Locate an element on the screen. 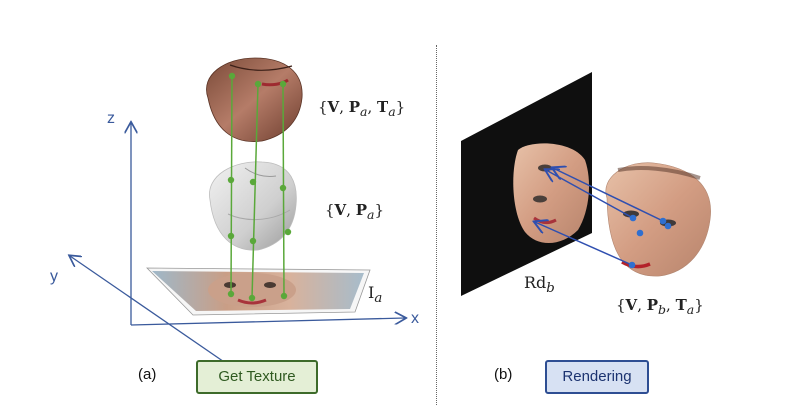  param-label-mid: {V, Pa} is located at coordinates (355, 211).